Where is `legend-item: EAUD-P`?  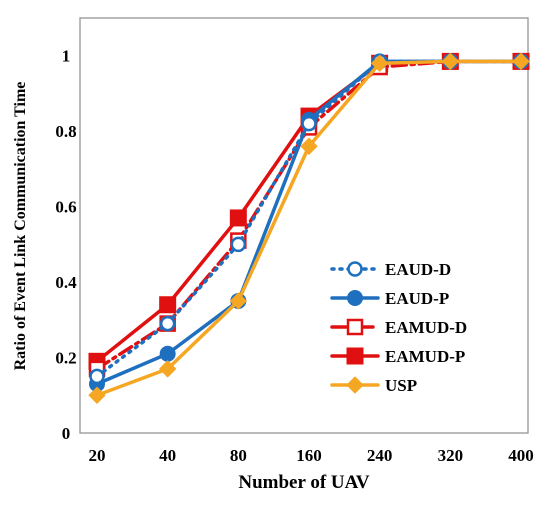
legend-item: EAUD-P is located at coordinates (389, 298).